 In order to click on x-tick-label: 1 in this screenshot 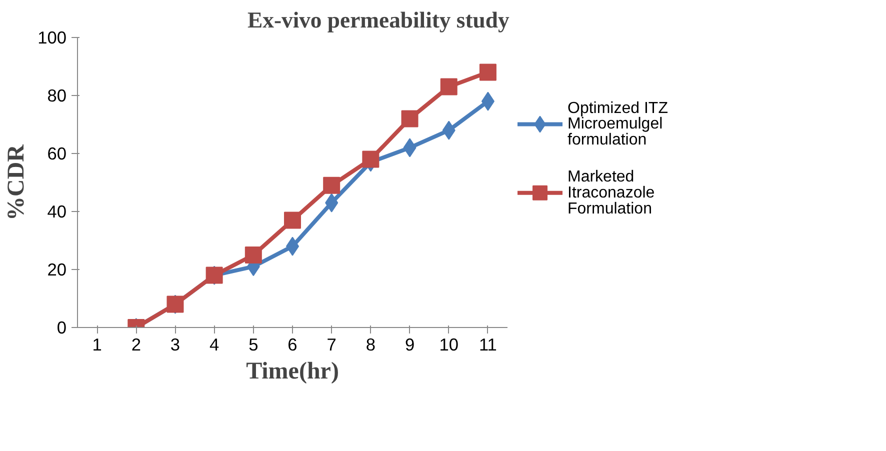, I will do `click(97, 344)`.